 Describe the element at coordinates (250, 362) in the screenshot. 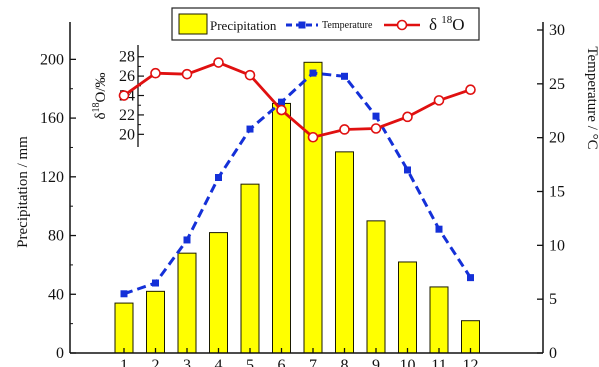

I see `x-tick-label: 5` at that location.